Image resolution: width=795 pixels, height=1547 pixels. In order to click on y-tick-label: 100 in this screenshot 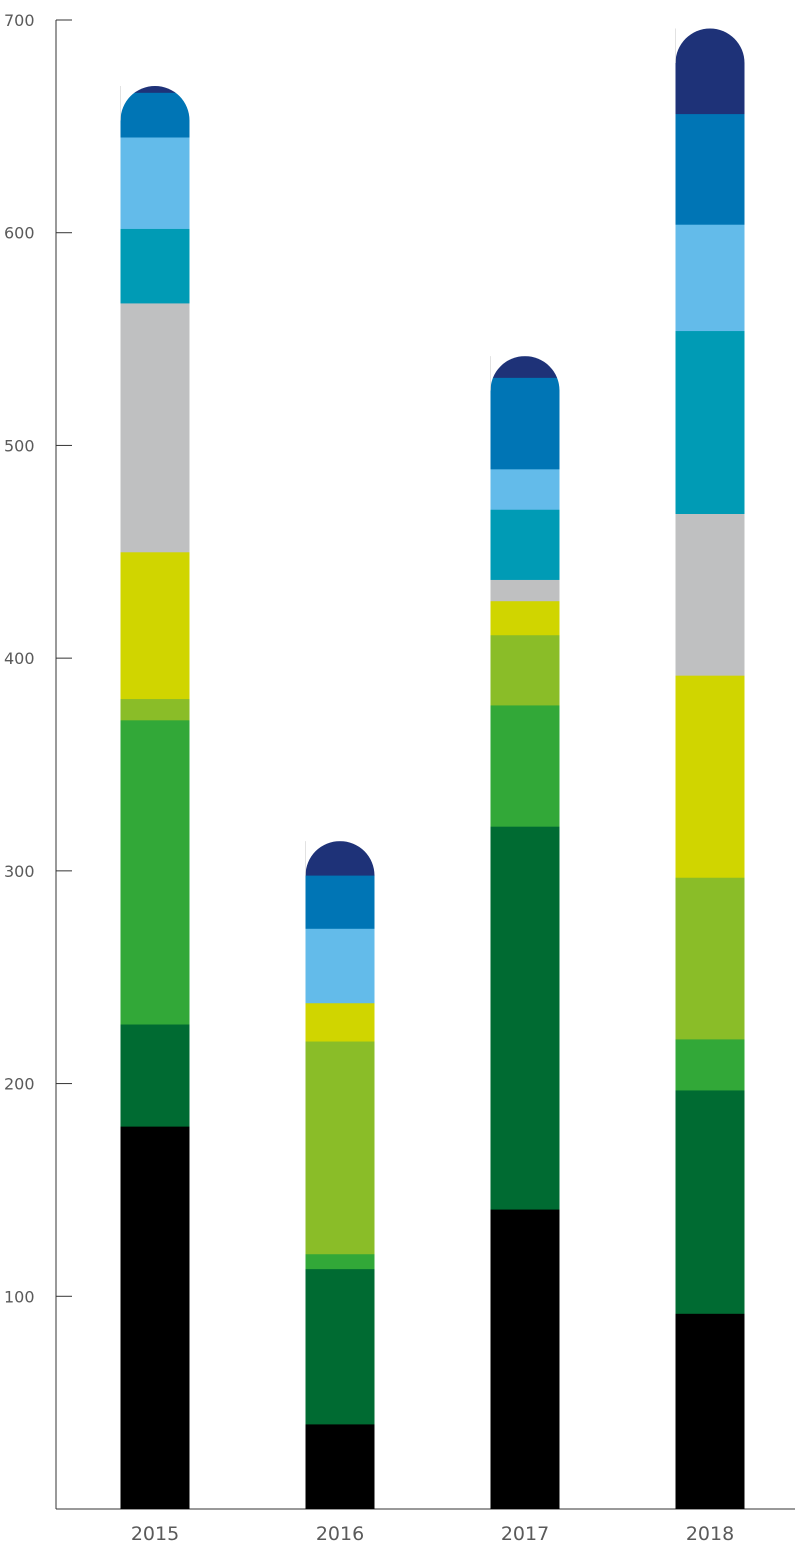, I will do `click(19, 1296)`.